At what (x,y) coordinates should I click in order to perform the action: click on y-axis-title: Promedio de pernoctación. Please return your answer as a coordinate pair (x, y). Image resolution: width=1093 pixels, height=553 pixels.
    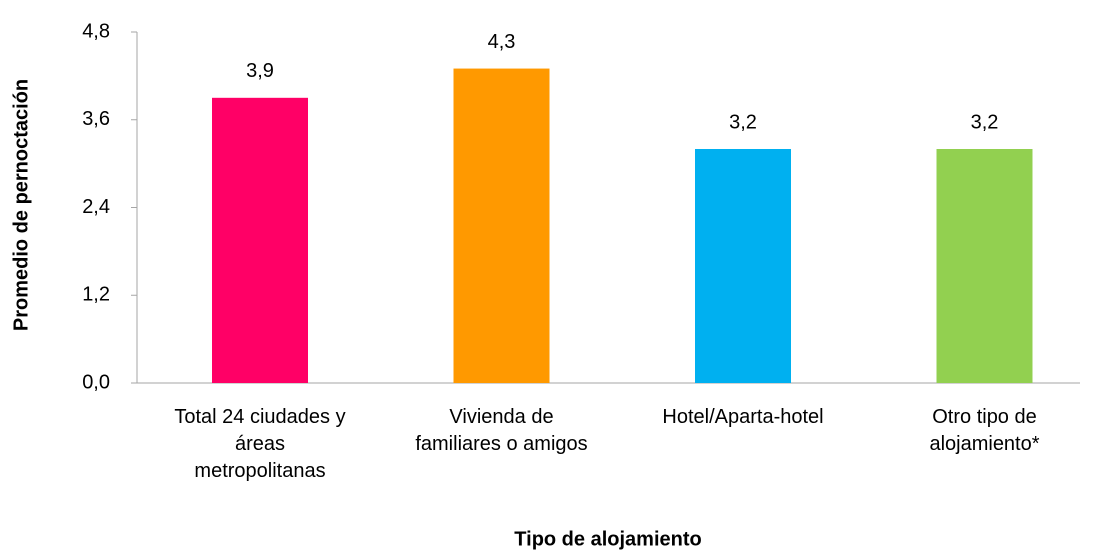
    Looking at the image, I should click on (21, 205).